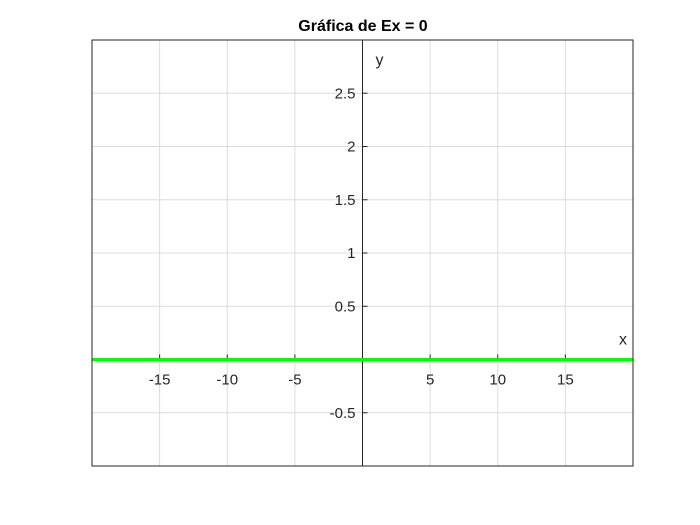 This screenshot has height=525, width=700. What do you see at coordinates (497, 380) in the screenshot?
I see `x-tick-label: 10` at bounding box center [497, 380].